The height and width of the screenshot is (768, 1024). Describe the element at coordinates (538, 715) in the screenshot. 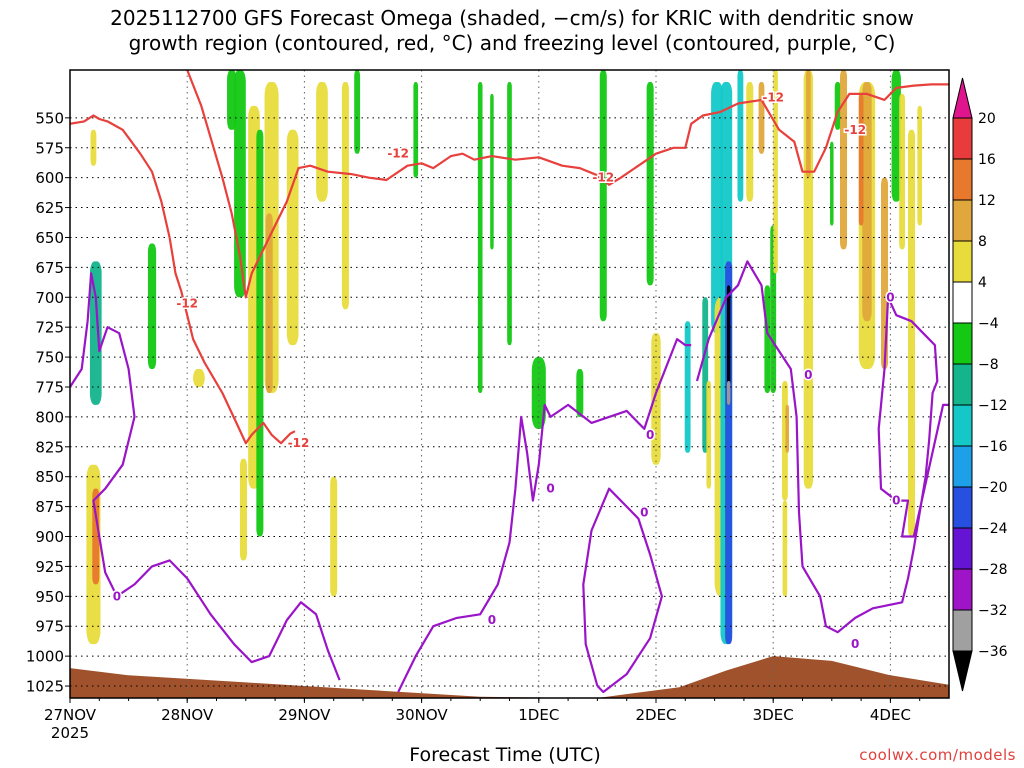

I see `x-tick-label: 1DEC` at that location.